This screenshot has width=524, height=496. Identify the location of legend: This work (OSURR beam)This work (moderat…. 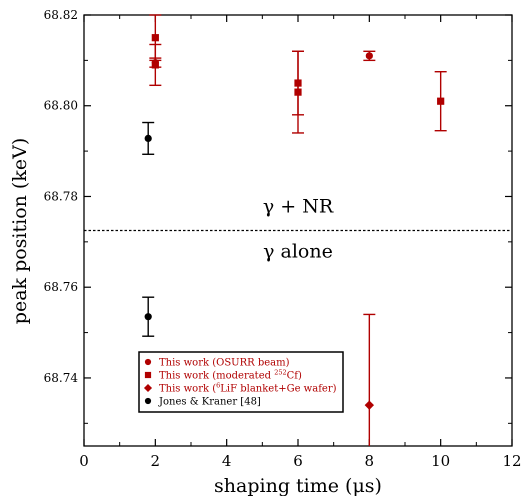
(241, 382).